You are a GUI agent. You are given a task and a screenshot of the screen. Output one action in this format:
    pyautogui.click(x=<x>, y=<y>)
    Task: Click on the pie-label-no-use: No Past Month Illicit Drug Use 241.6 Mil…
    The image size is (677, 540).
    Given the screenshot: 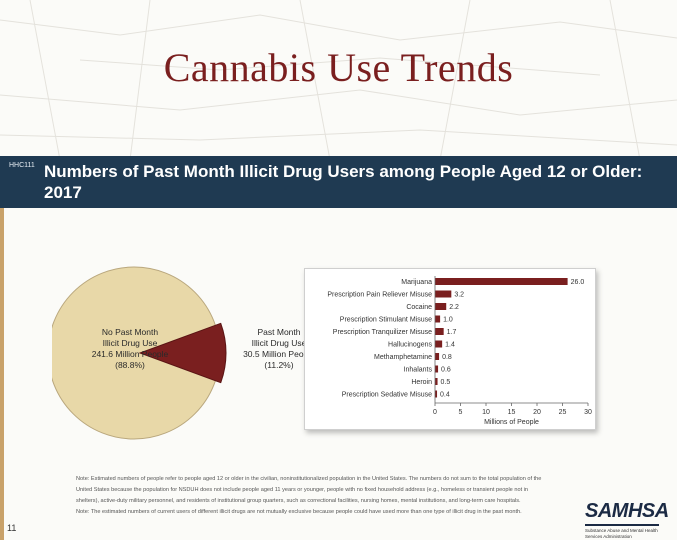 What is the action you would take?
    pyautogui.click(x=130, y=349)
    